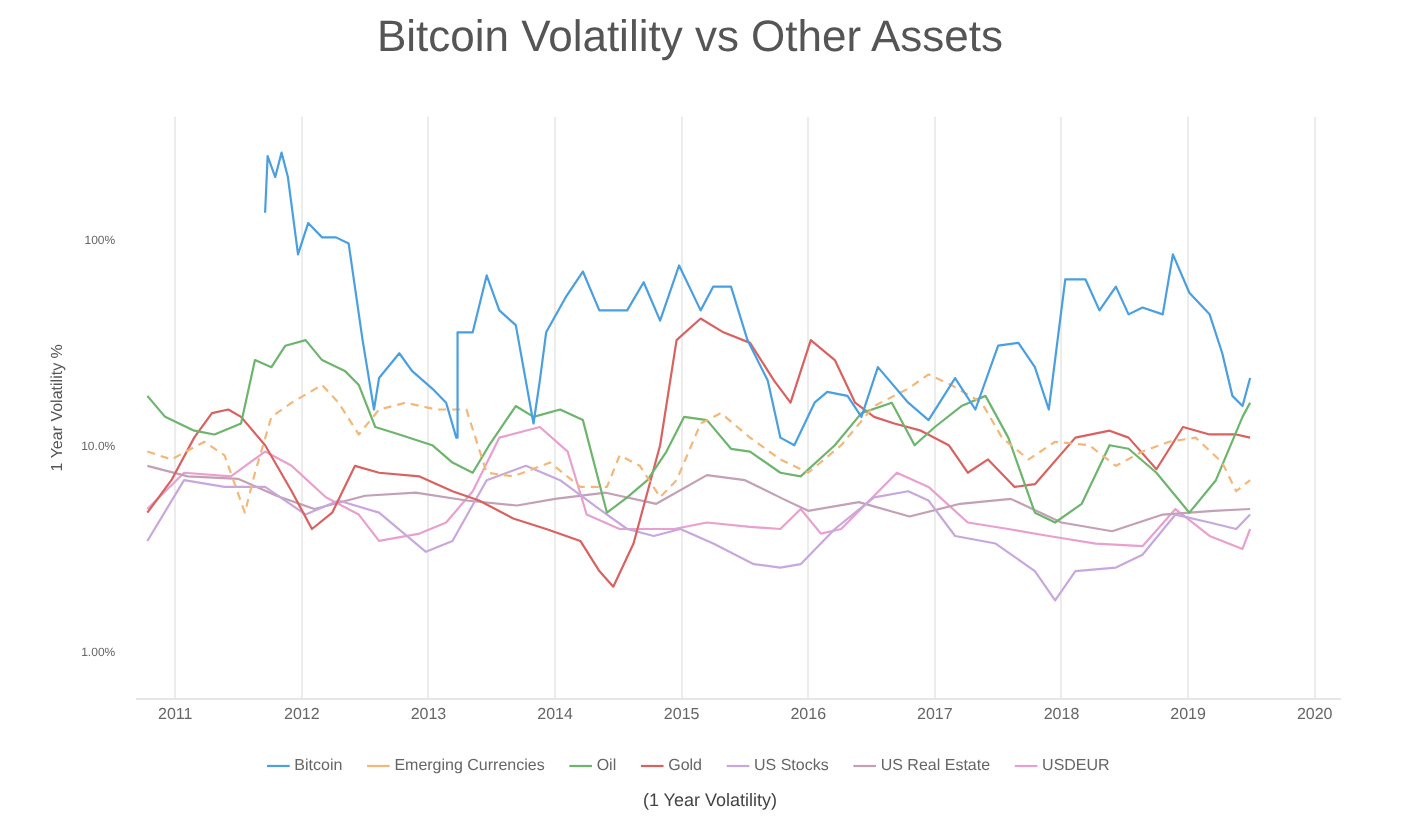  I want to click on legend-label: US Stocks, so click(791, 765).